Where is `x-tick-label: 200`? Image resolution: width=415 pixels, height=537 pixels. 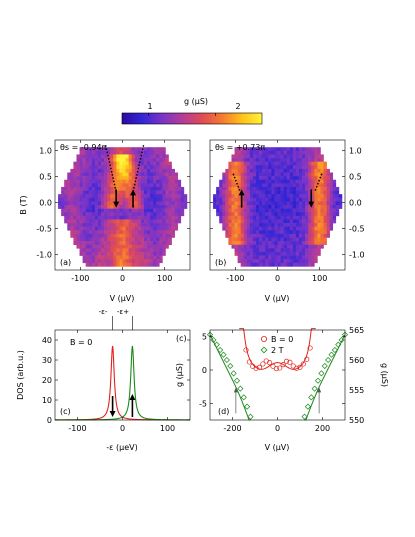 x-tick-label: 200 is located at coordinates (322, 428).